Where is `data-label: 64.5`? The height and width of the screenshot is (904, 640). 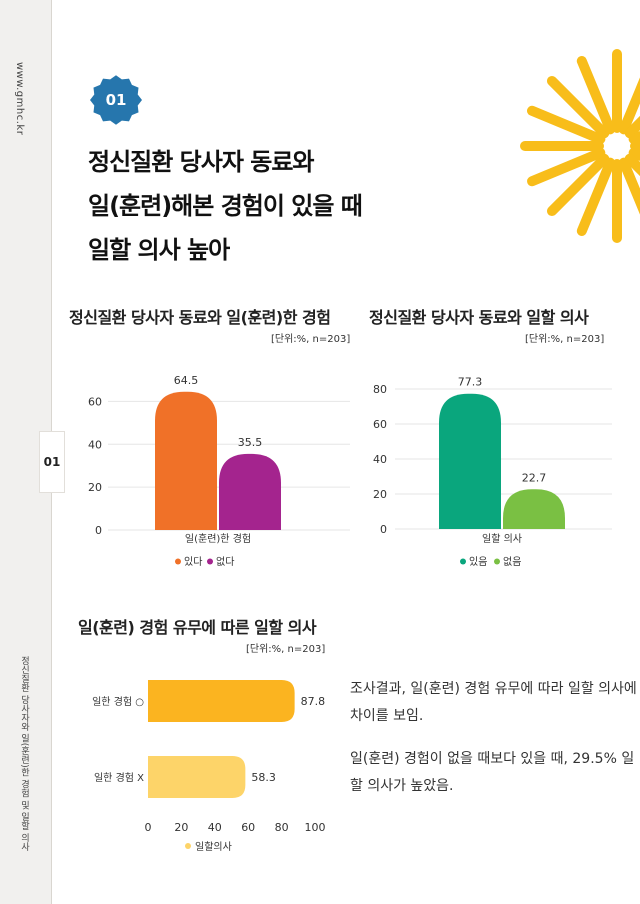 data-label: 64.5 is located at coordinates (186, 380).